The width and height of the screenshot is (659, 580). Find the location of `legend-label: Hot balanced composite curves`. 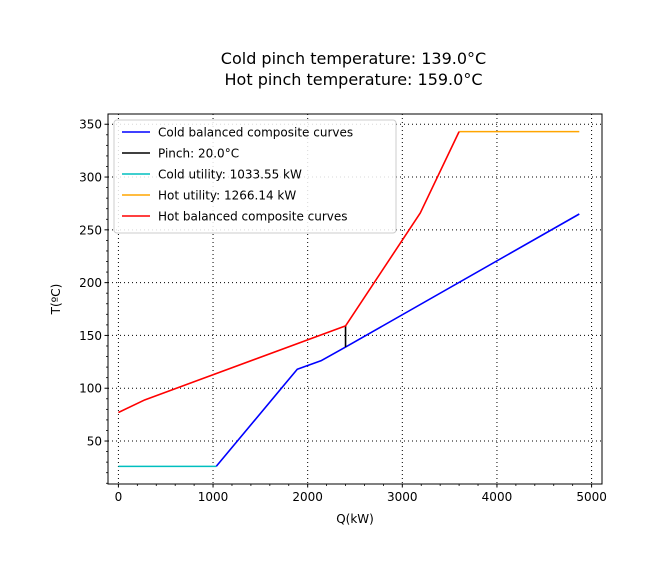

legend-label: Hot balanced composite curves is located at coordinates (253, 217).